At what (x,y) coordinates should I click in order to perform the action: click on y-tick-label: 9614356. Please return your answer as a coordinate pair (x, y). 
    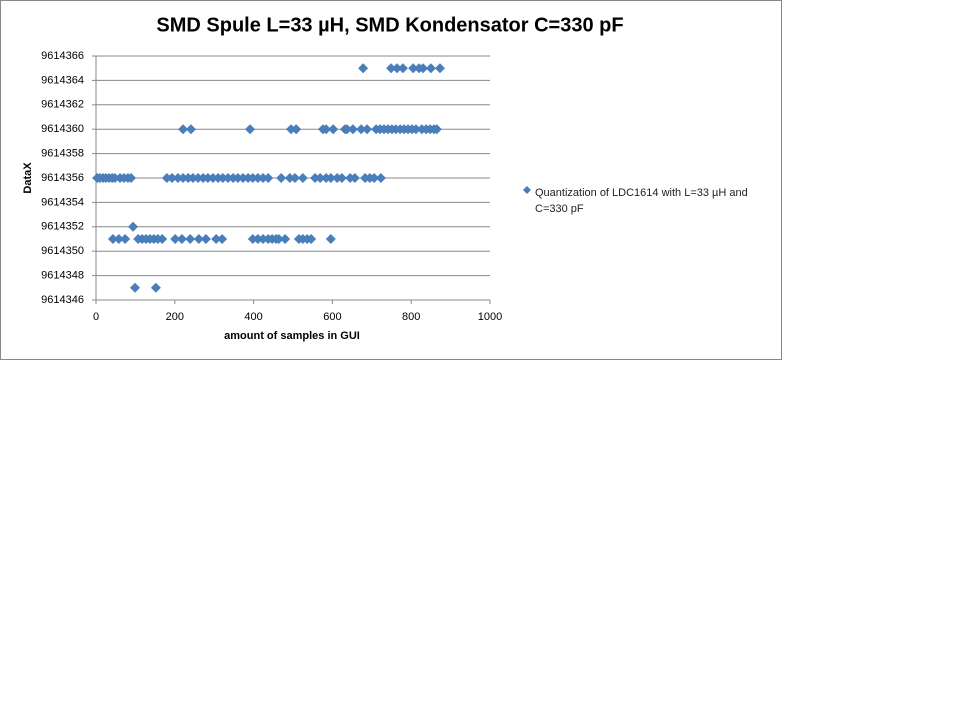
    Looking at the image, I should click on (62, 178).